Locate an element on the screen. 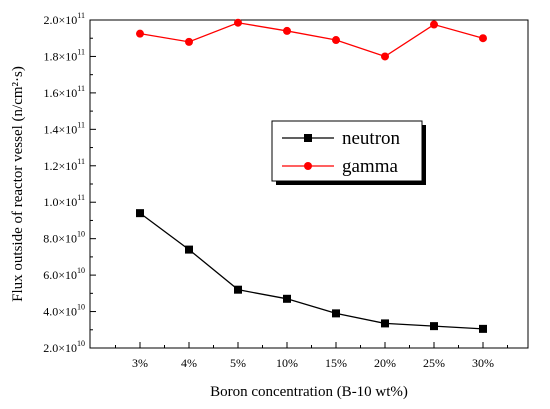 The height and width of the screenshot is (409, 550). x-tick-label: 30% is located at coordinates (483, 363).